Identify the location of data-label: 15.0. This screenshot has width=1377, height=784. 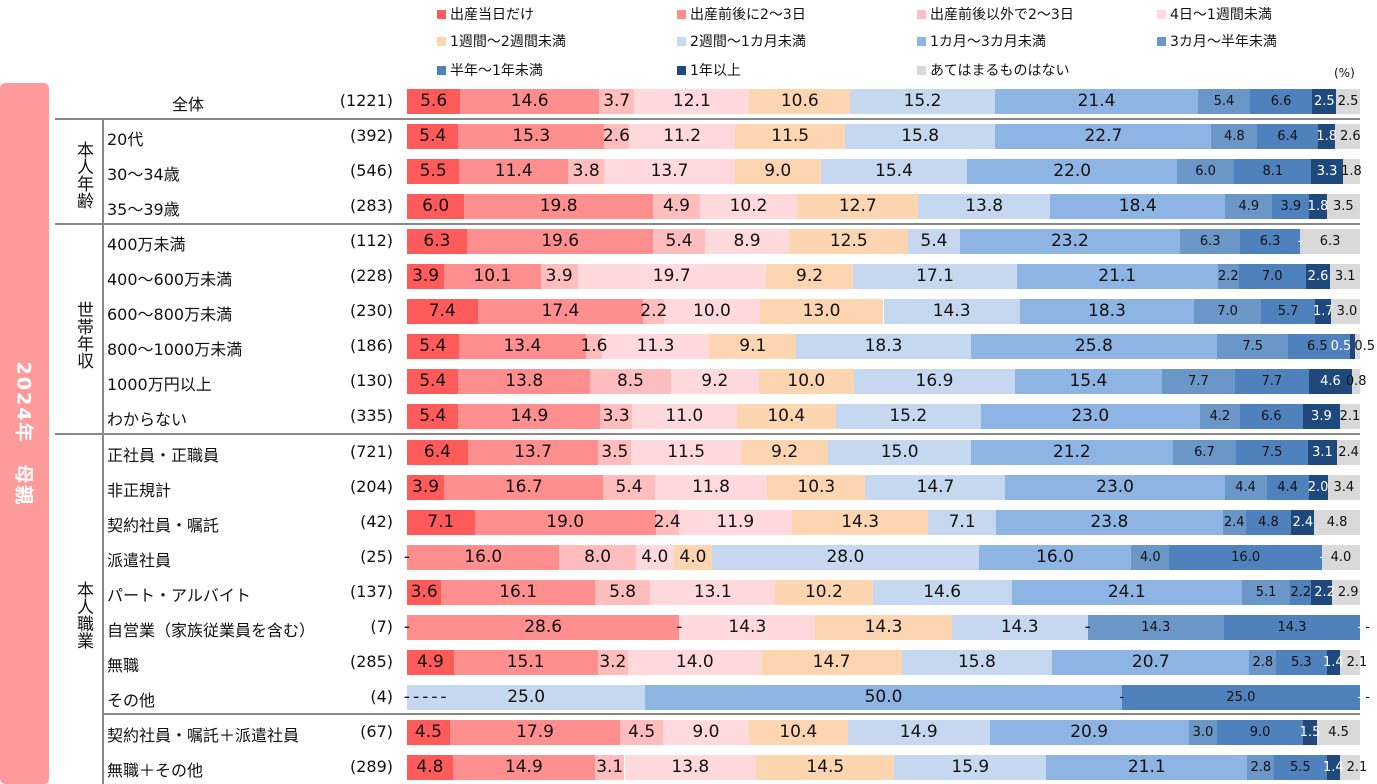
(899, 451).